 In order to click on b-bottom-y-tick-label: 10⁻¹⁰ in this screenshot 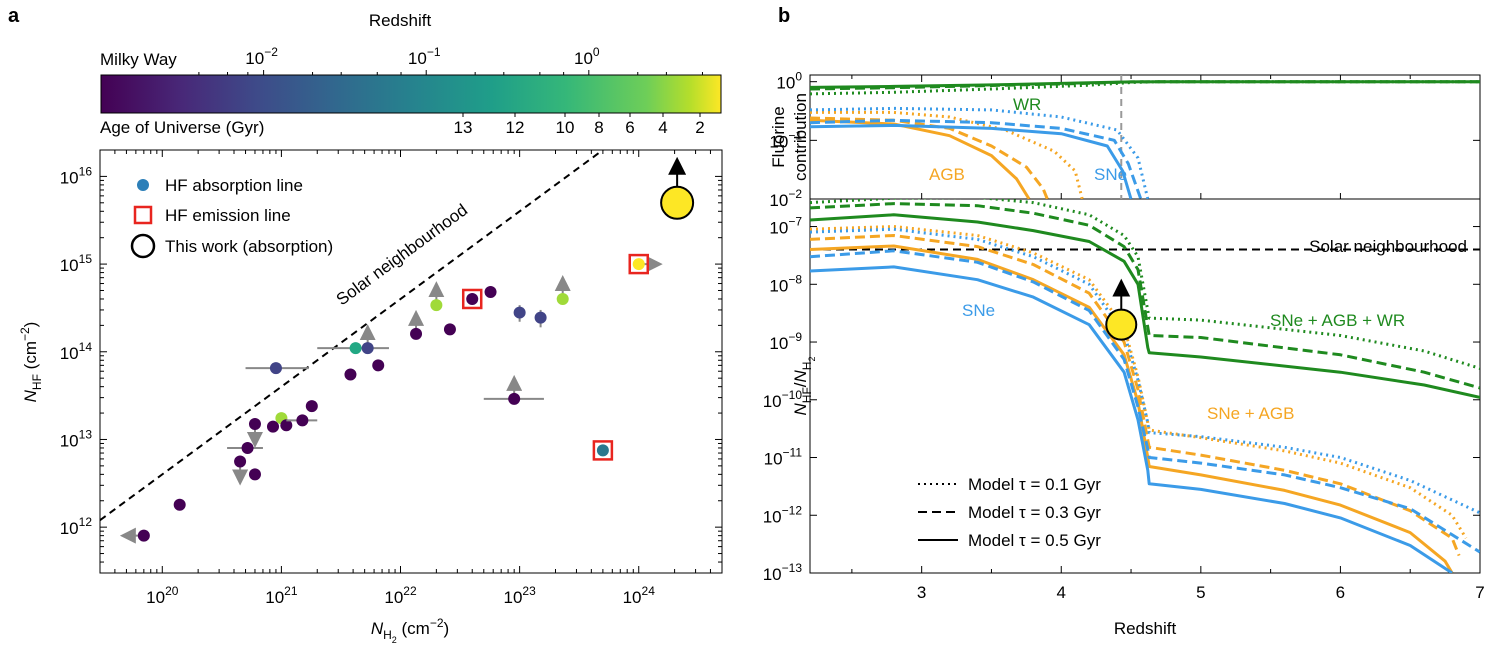, I will do `click(783, 399)`.